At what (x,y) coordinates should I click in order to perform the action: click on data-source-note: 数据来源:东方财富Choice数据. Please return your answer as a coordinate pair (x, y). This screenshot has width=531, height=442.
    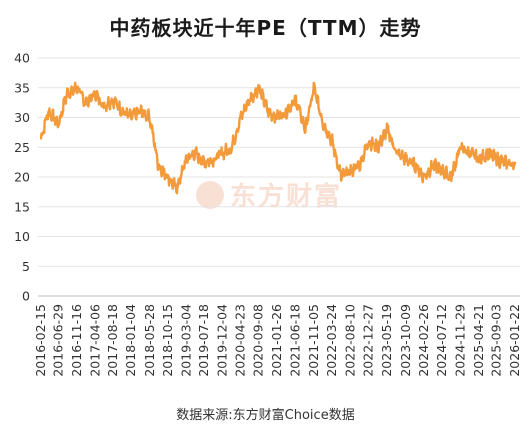
    Looking at the image, I should click on (265, 415).